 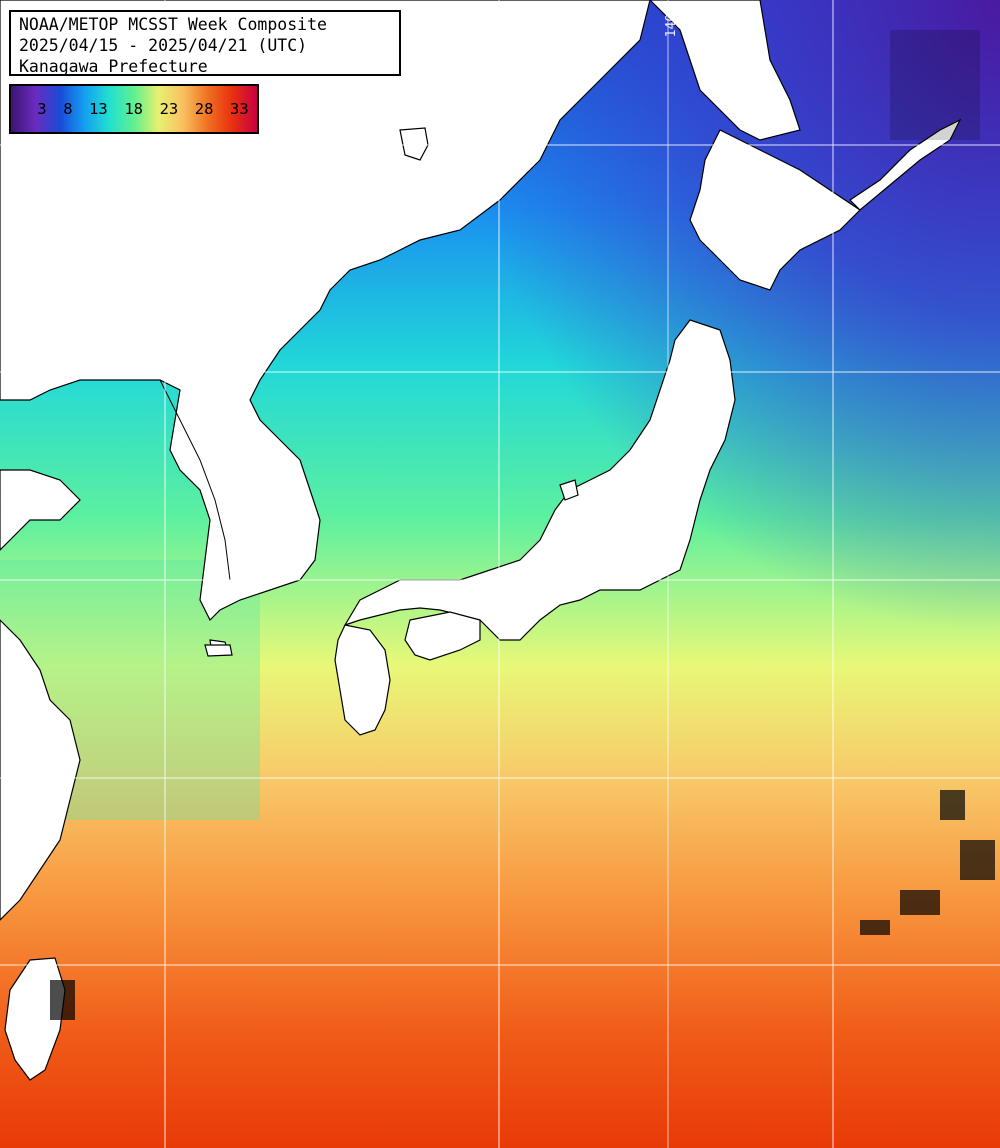 What do you see at coordinates (671, 22) in the screenshot?
I see `lon-label: 140E` at bounding box center [671, 22].